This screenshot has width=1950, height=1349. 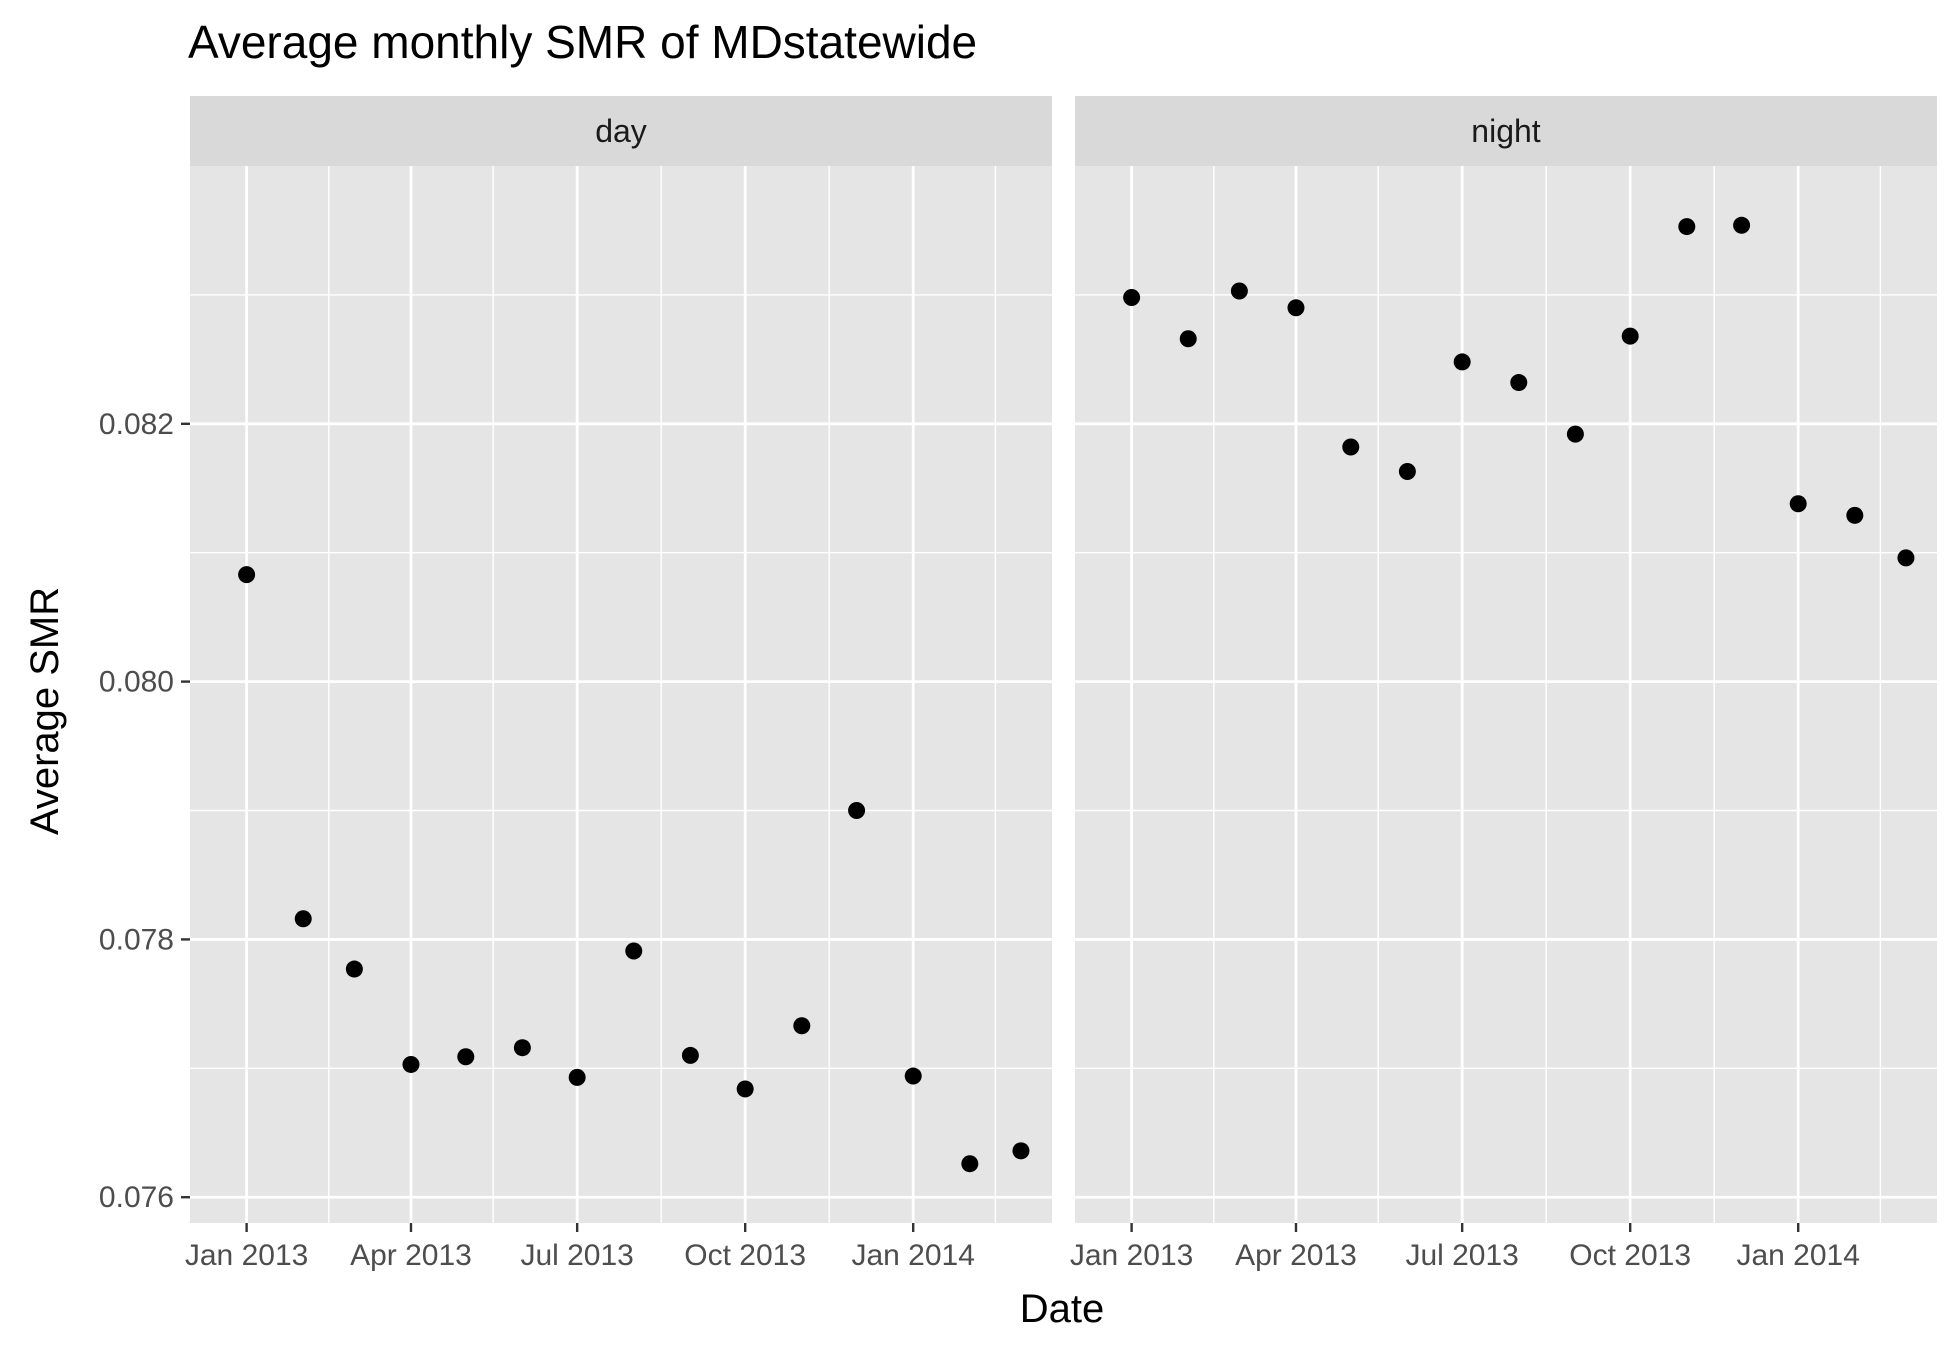 What do you see at coordinates (136, 682) in the screenshot?
I see `y-tick-label: 0.080` at bounding box center [136, 682].